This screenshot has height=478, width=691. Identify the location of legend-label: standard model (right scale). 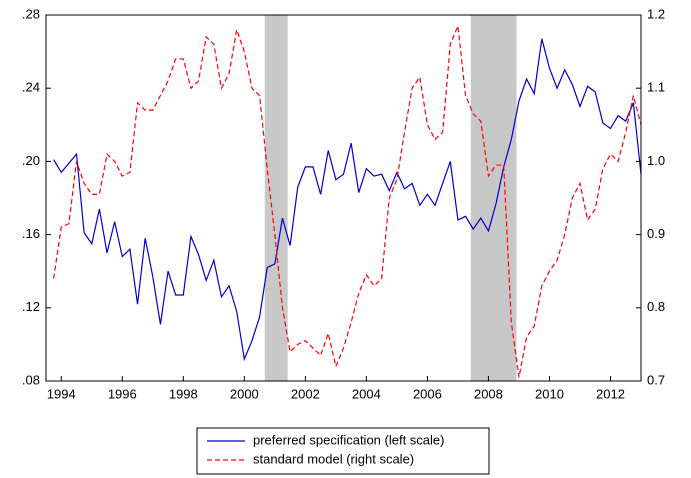
(333, 458).